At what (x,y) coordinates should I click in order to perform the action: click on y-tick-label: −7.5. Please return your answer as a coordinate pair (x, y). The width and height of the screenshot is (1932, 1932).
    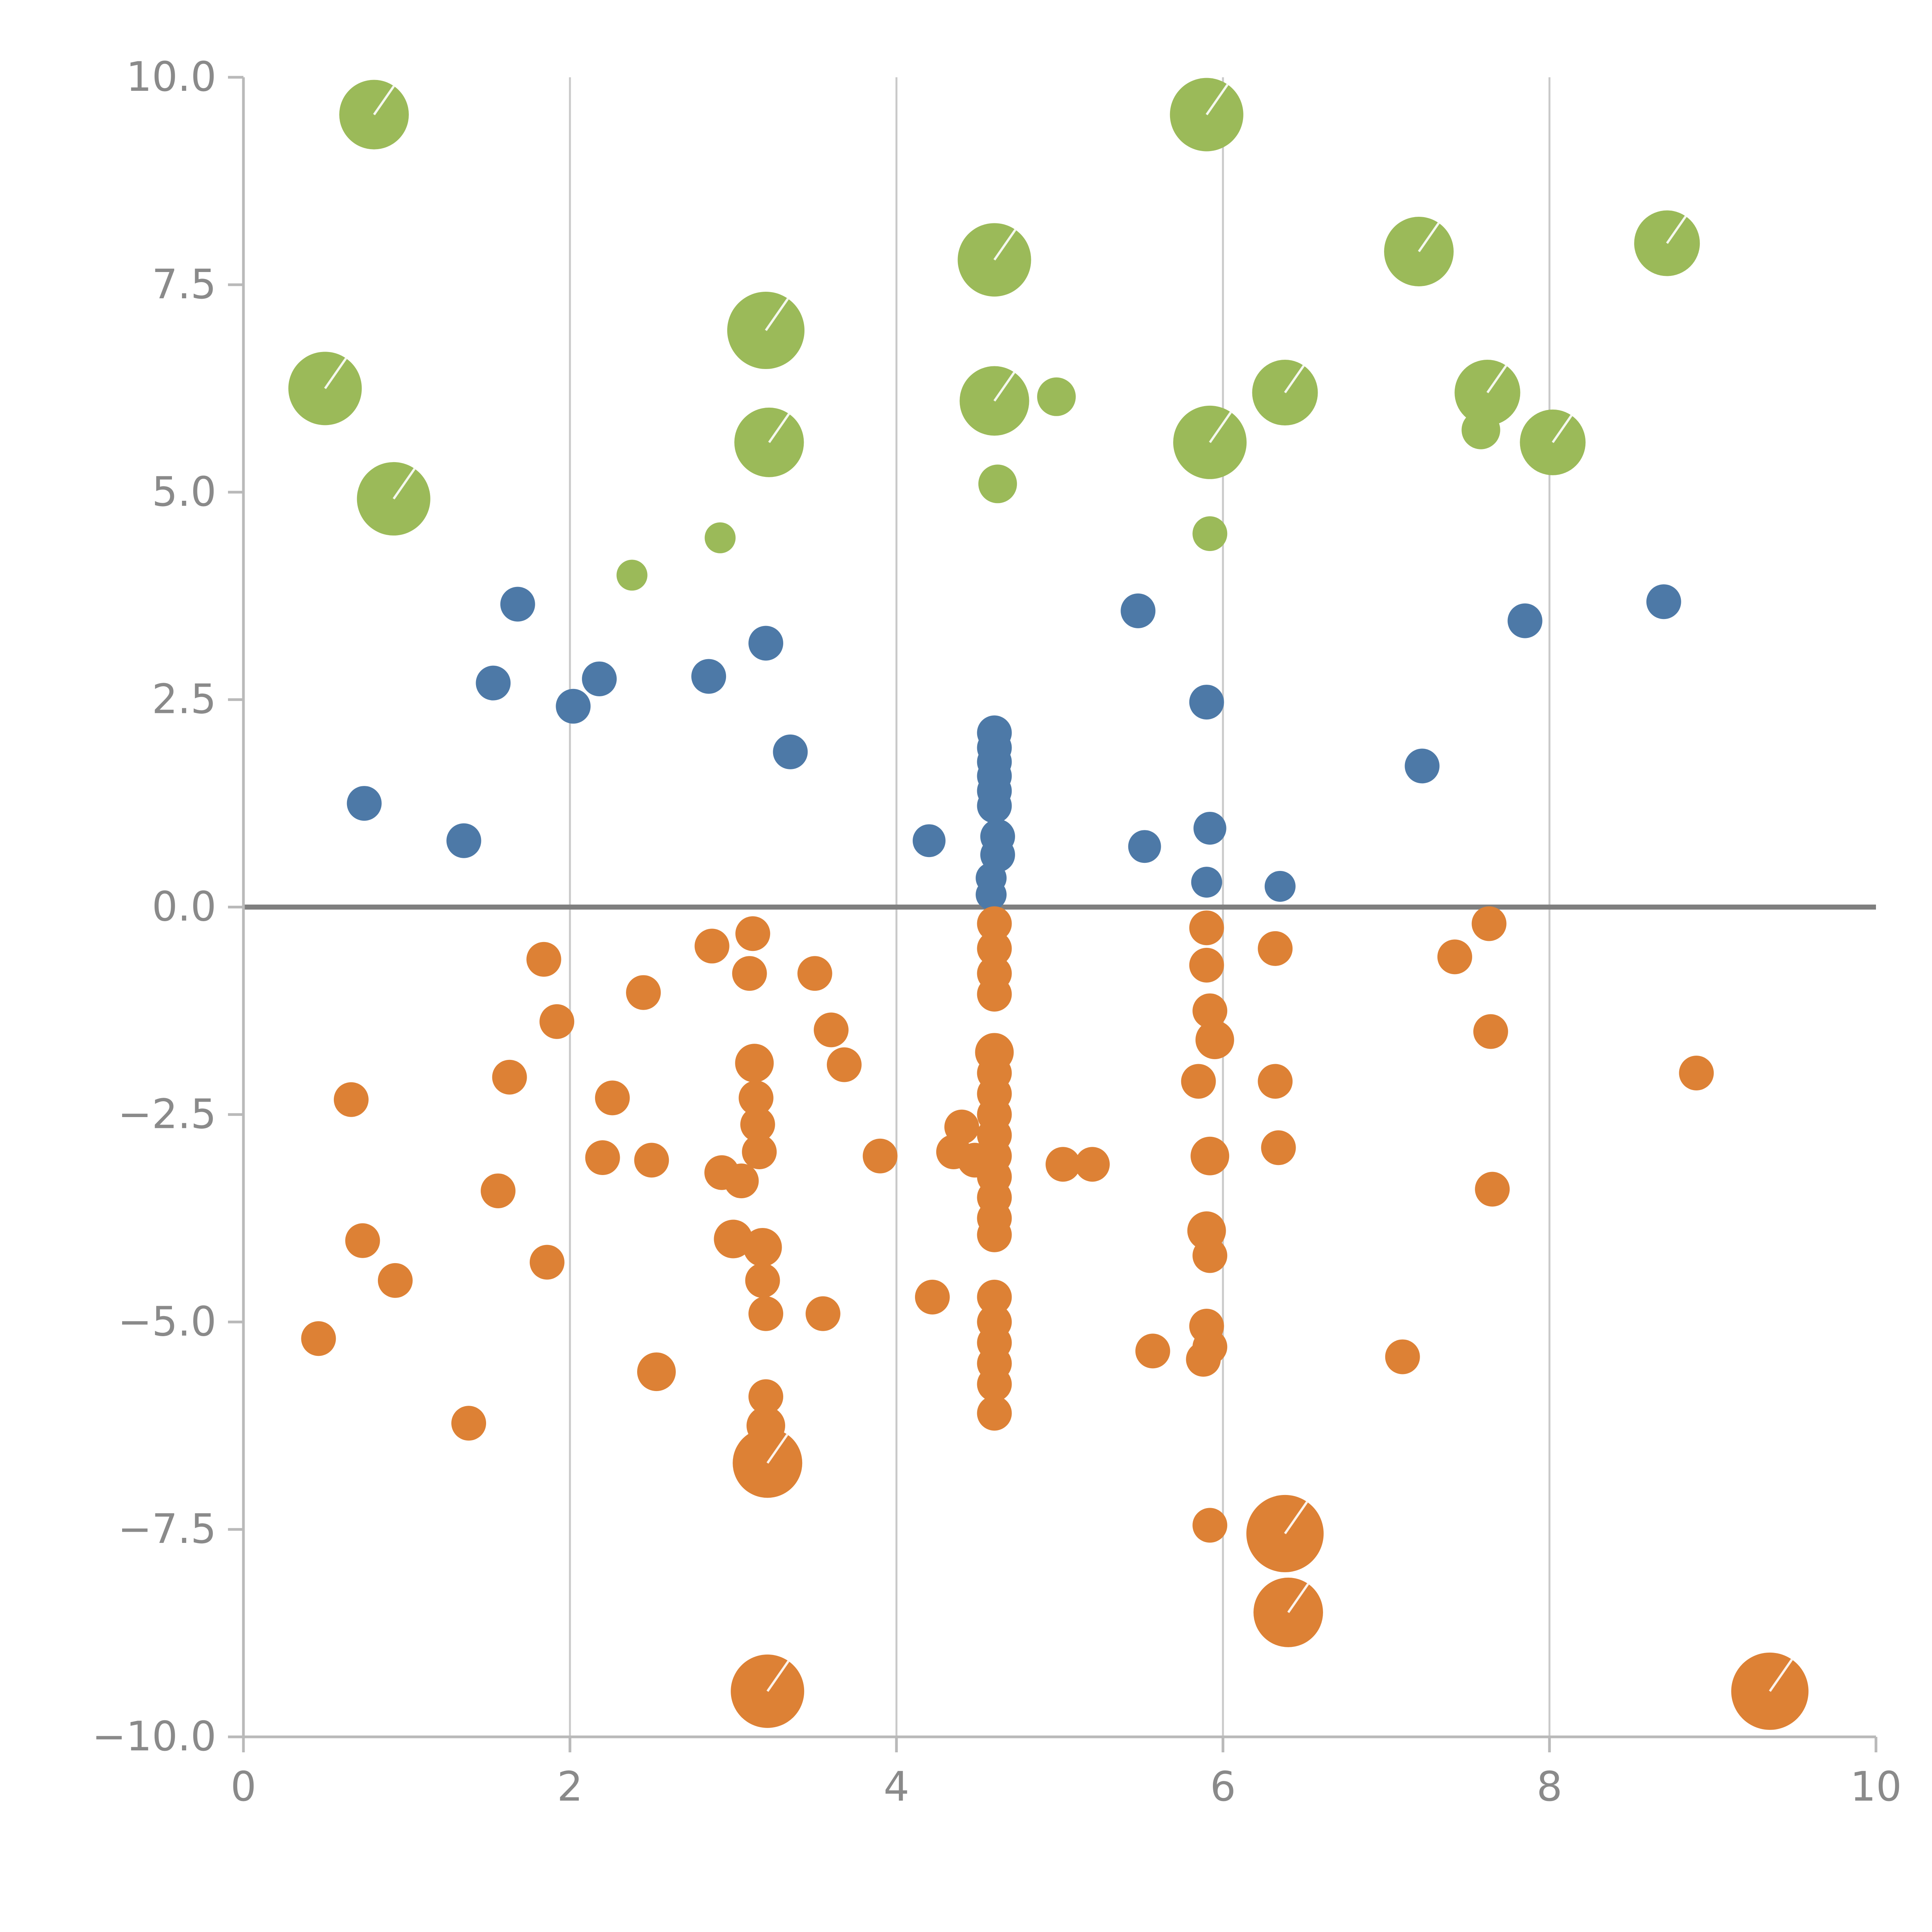
    Looking at the image, I should click on (167, 1529).